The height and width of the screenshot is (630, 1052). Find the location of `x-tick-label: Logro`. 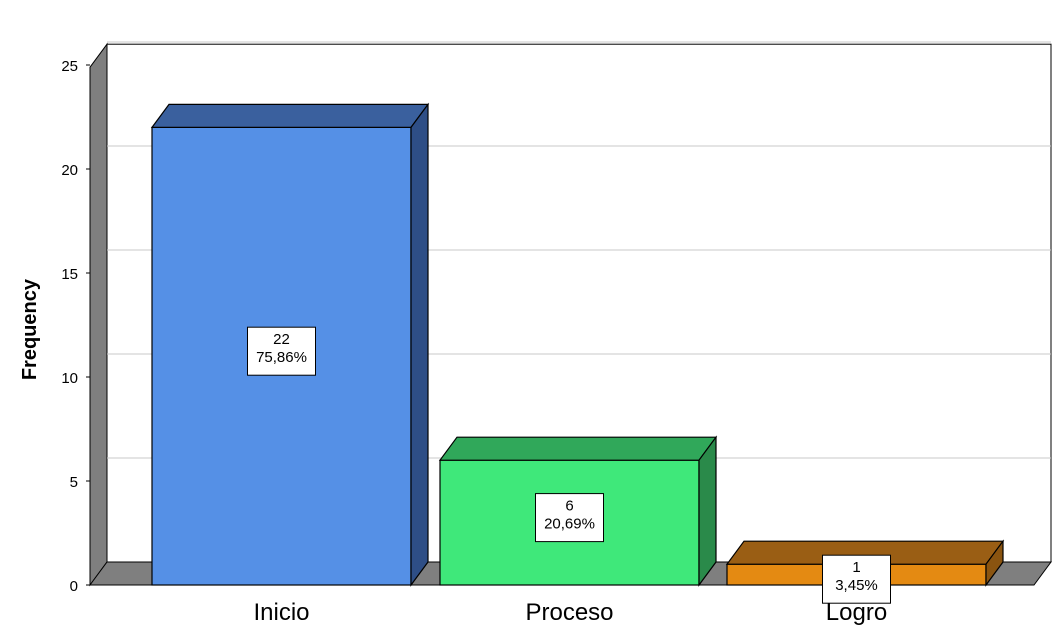

x-tick-label: Logro is located at coordinates (856, 612).